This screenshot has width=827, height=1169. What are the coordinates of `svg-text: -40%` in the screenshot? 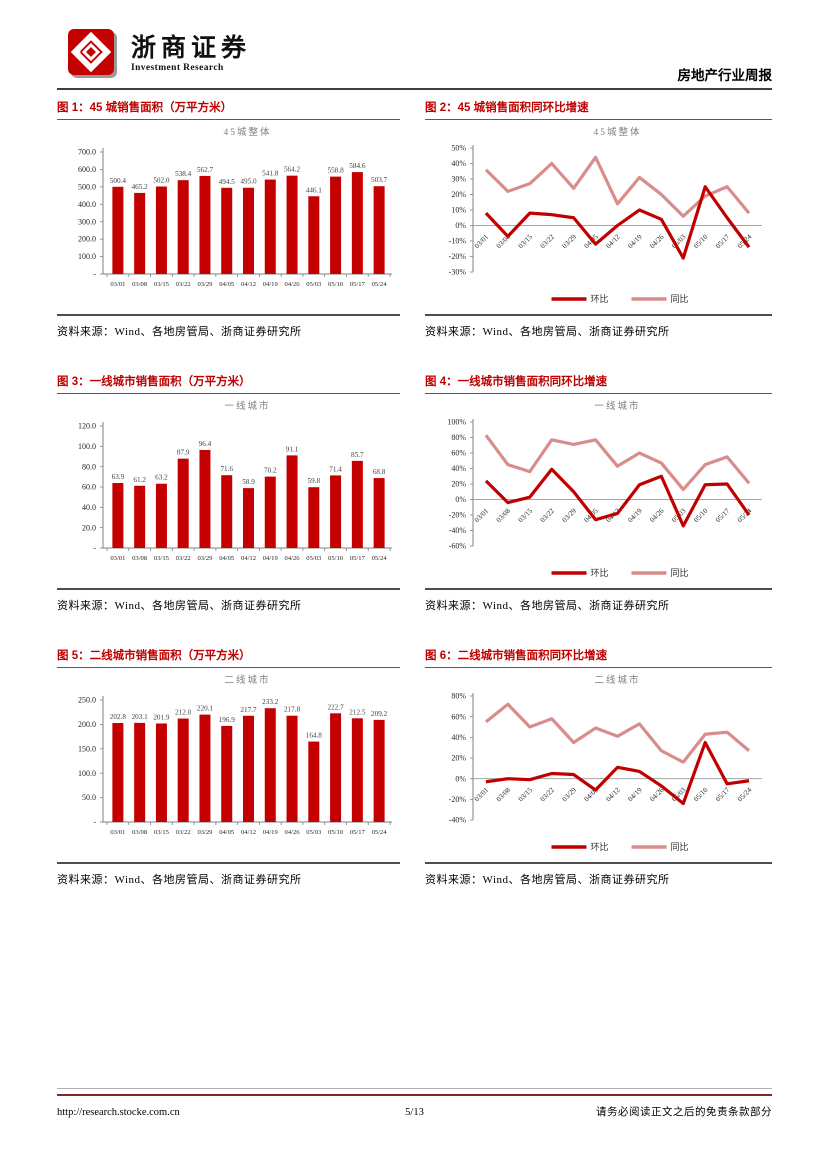 It's located at (458, 820).